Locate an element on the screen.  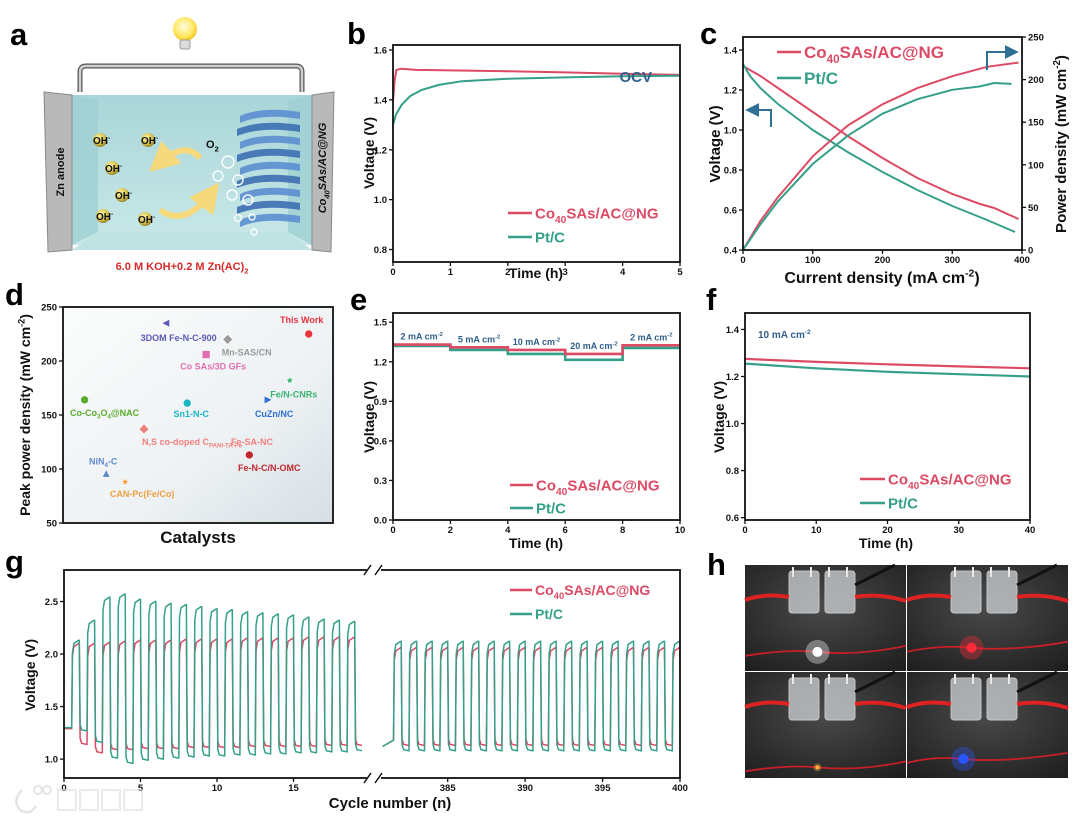
y2-tick-label: 200 is located at coordinates (1036, 80).